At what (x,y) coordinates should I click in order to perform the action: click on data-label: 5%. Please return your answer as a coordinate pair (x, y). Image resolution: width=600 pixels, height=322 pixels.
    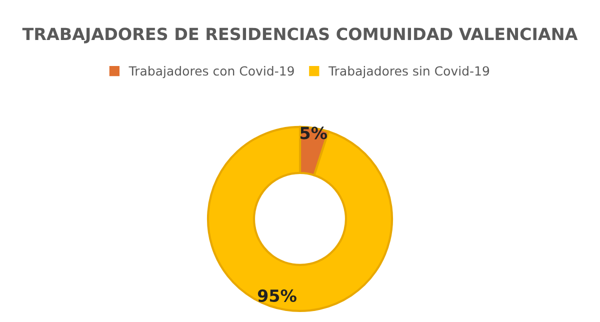
    Looking at the image, I should click on (313, 133).